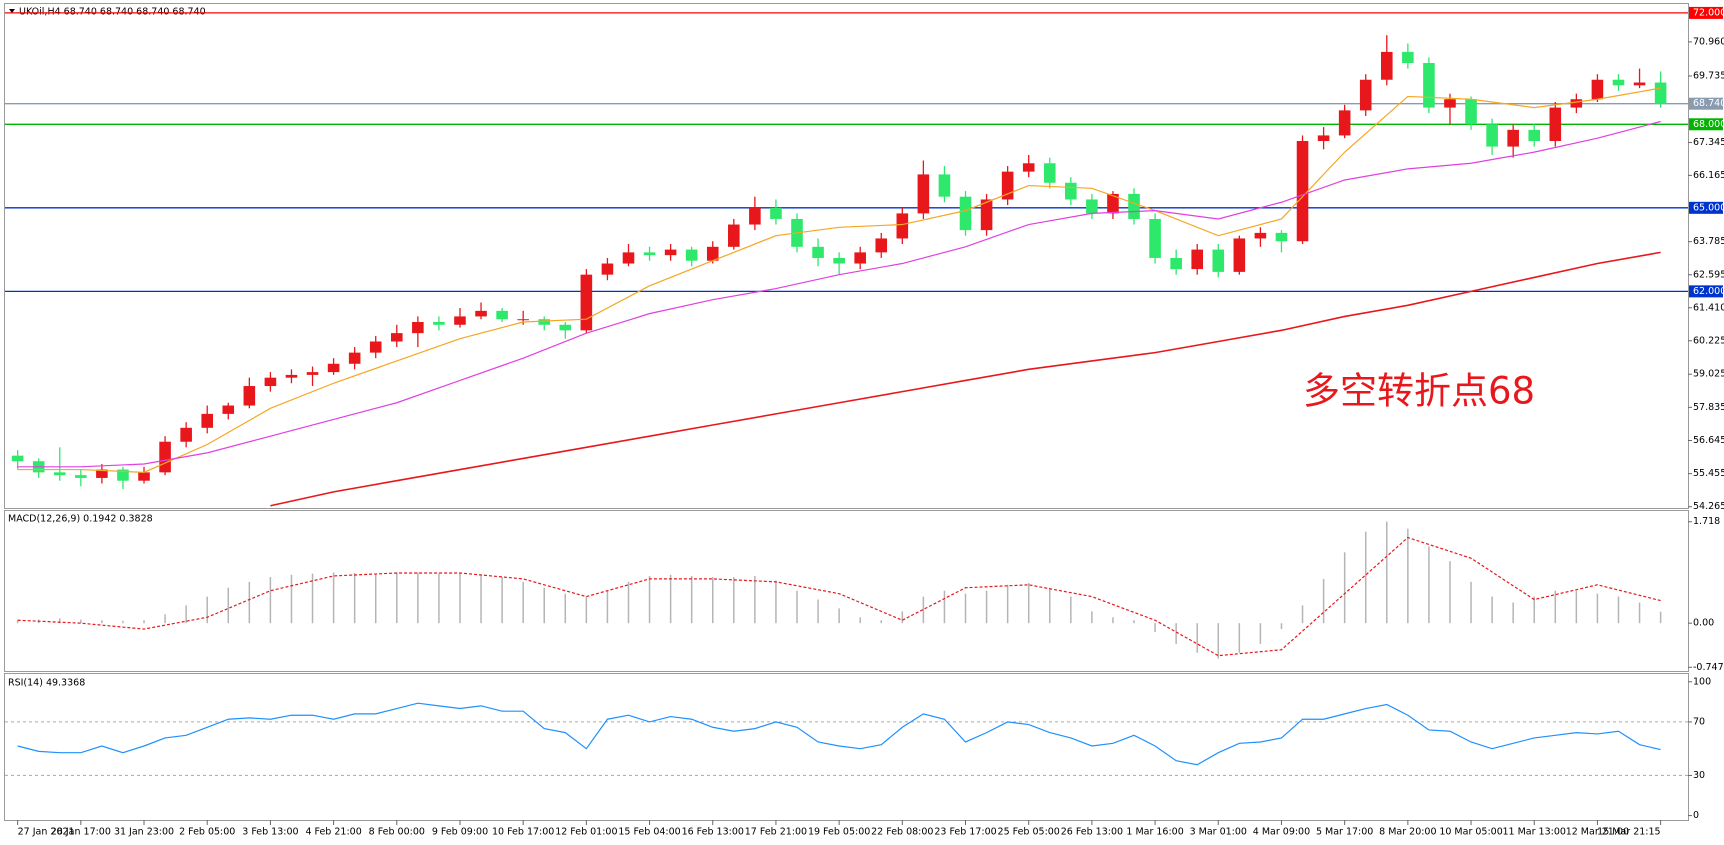 The image size is (1724, 845). Describe the element at coordinates (1218, 832) in the screenshot. I see `x-tick-label: 3 Mar 01:00` at that location.